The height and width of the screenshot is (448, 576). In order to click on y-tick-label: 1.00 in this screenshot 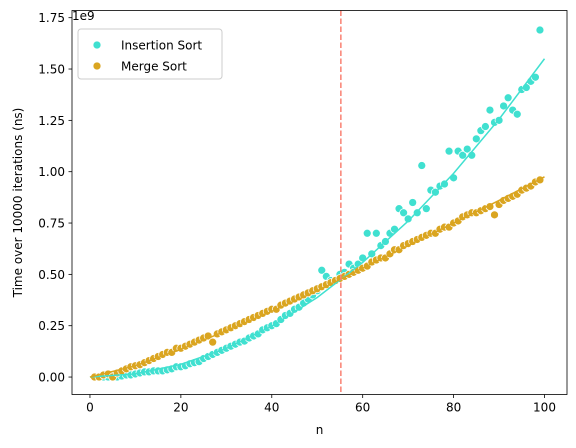, I will do `click(51, 172)`.